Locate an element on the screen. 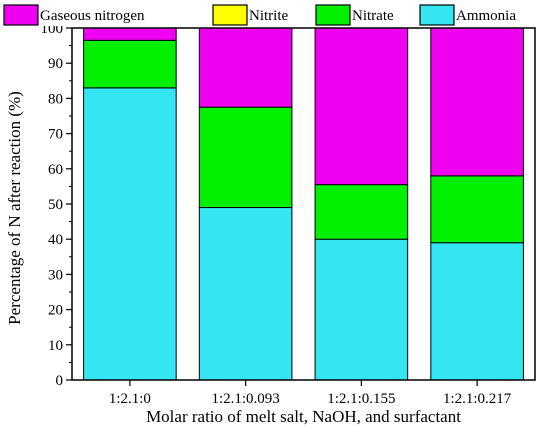 This screenshot has height=434, width=550. y-tick-label: 80 is located at coordinates (55, 99).